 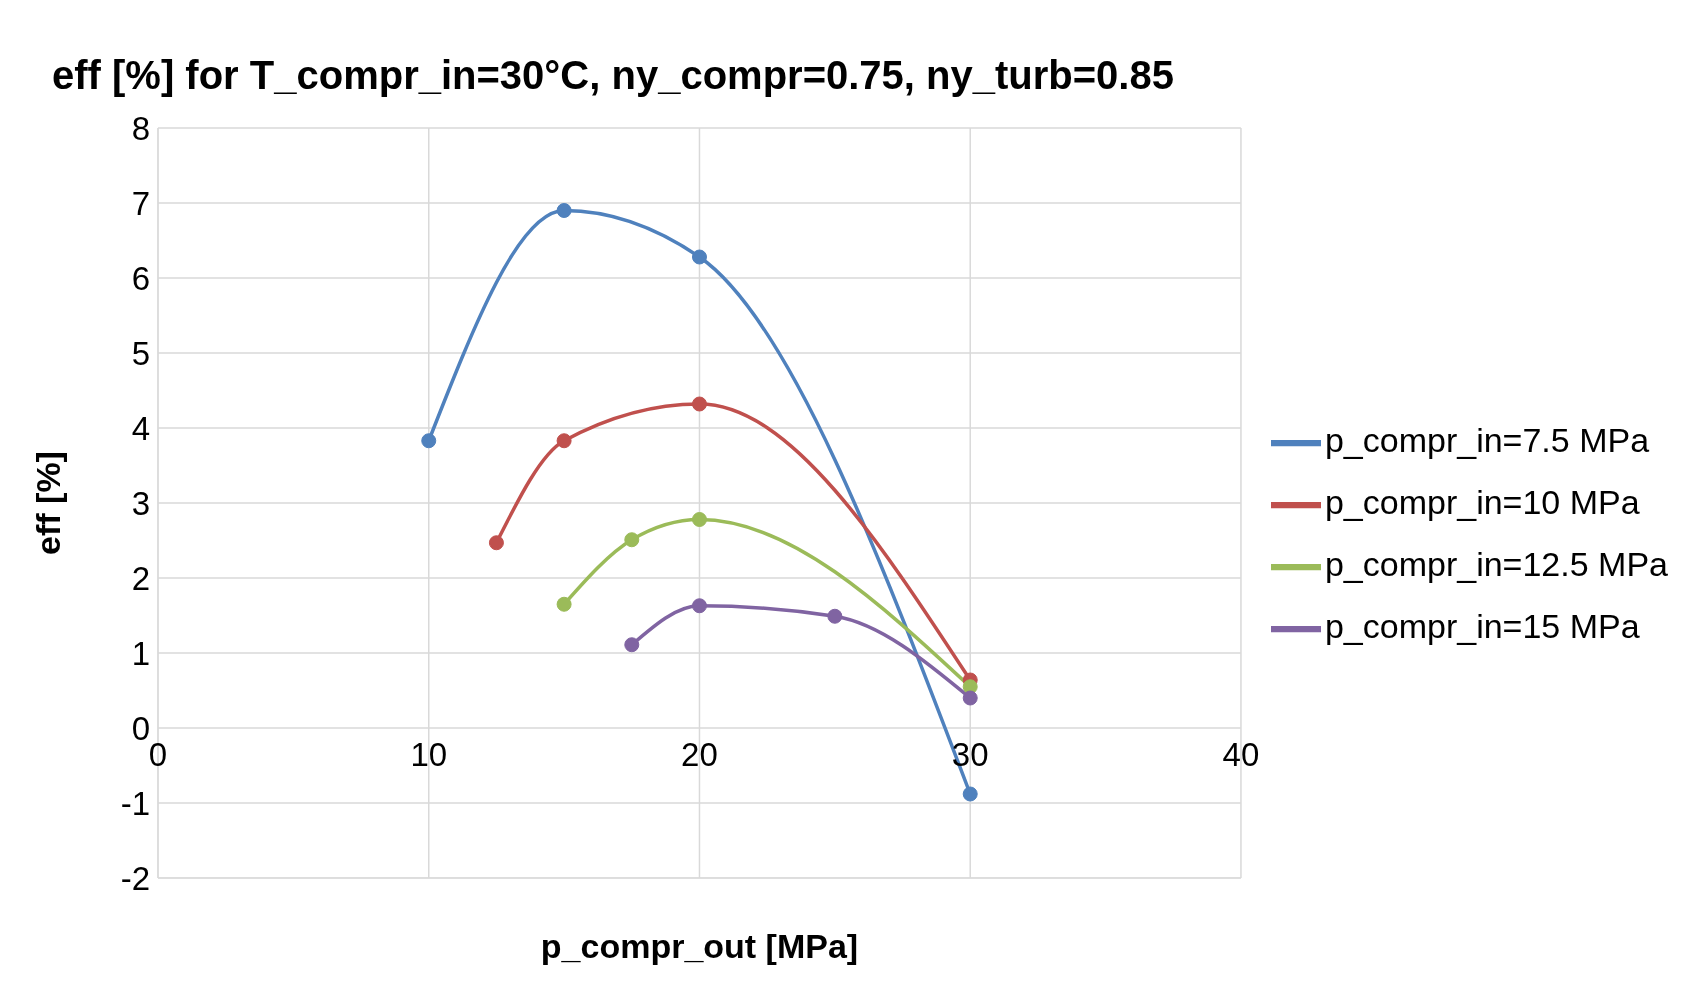 What do you see at coordinates (140, 728) in the screenshot?
I see `y-tick-label: 0` at bounding box center [140, 728].